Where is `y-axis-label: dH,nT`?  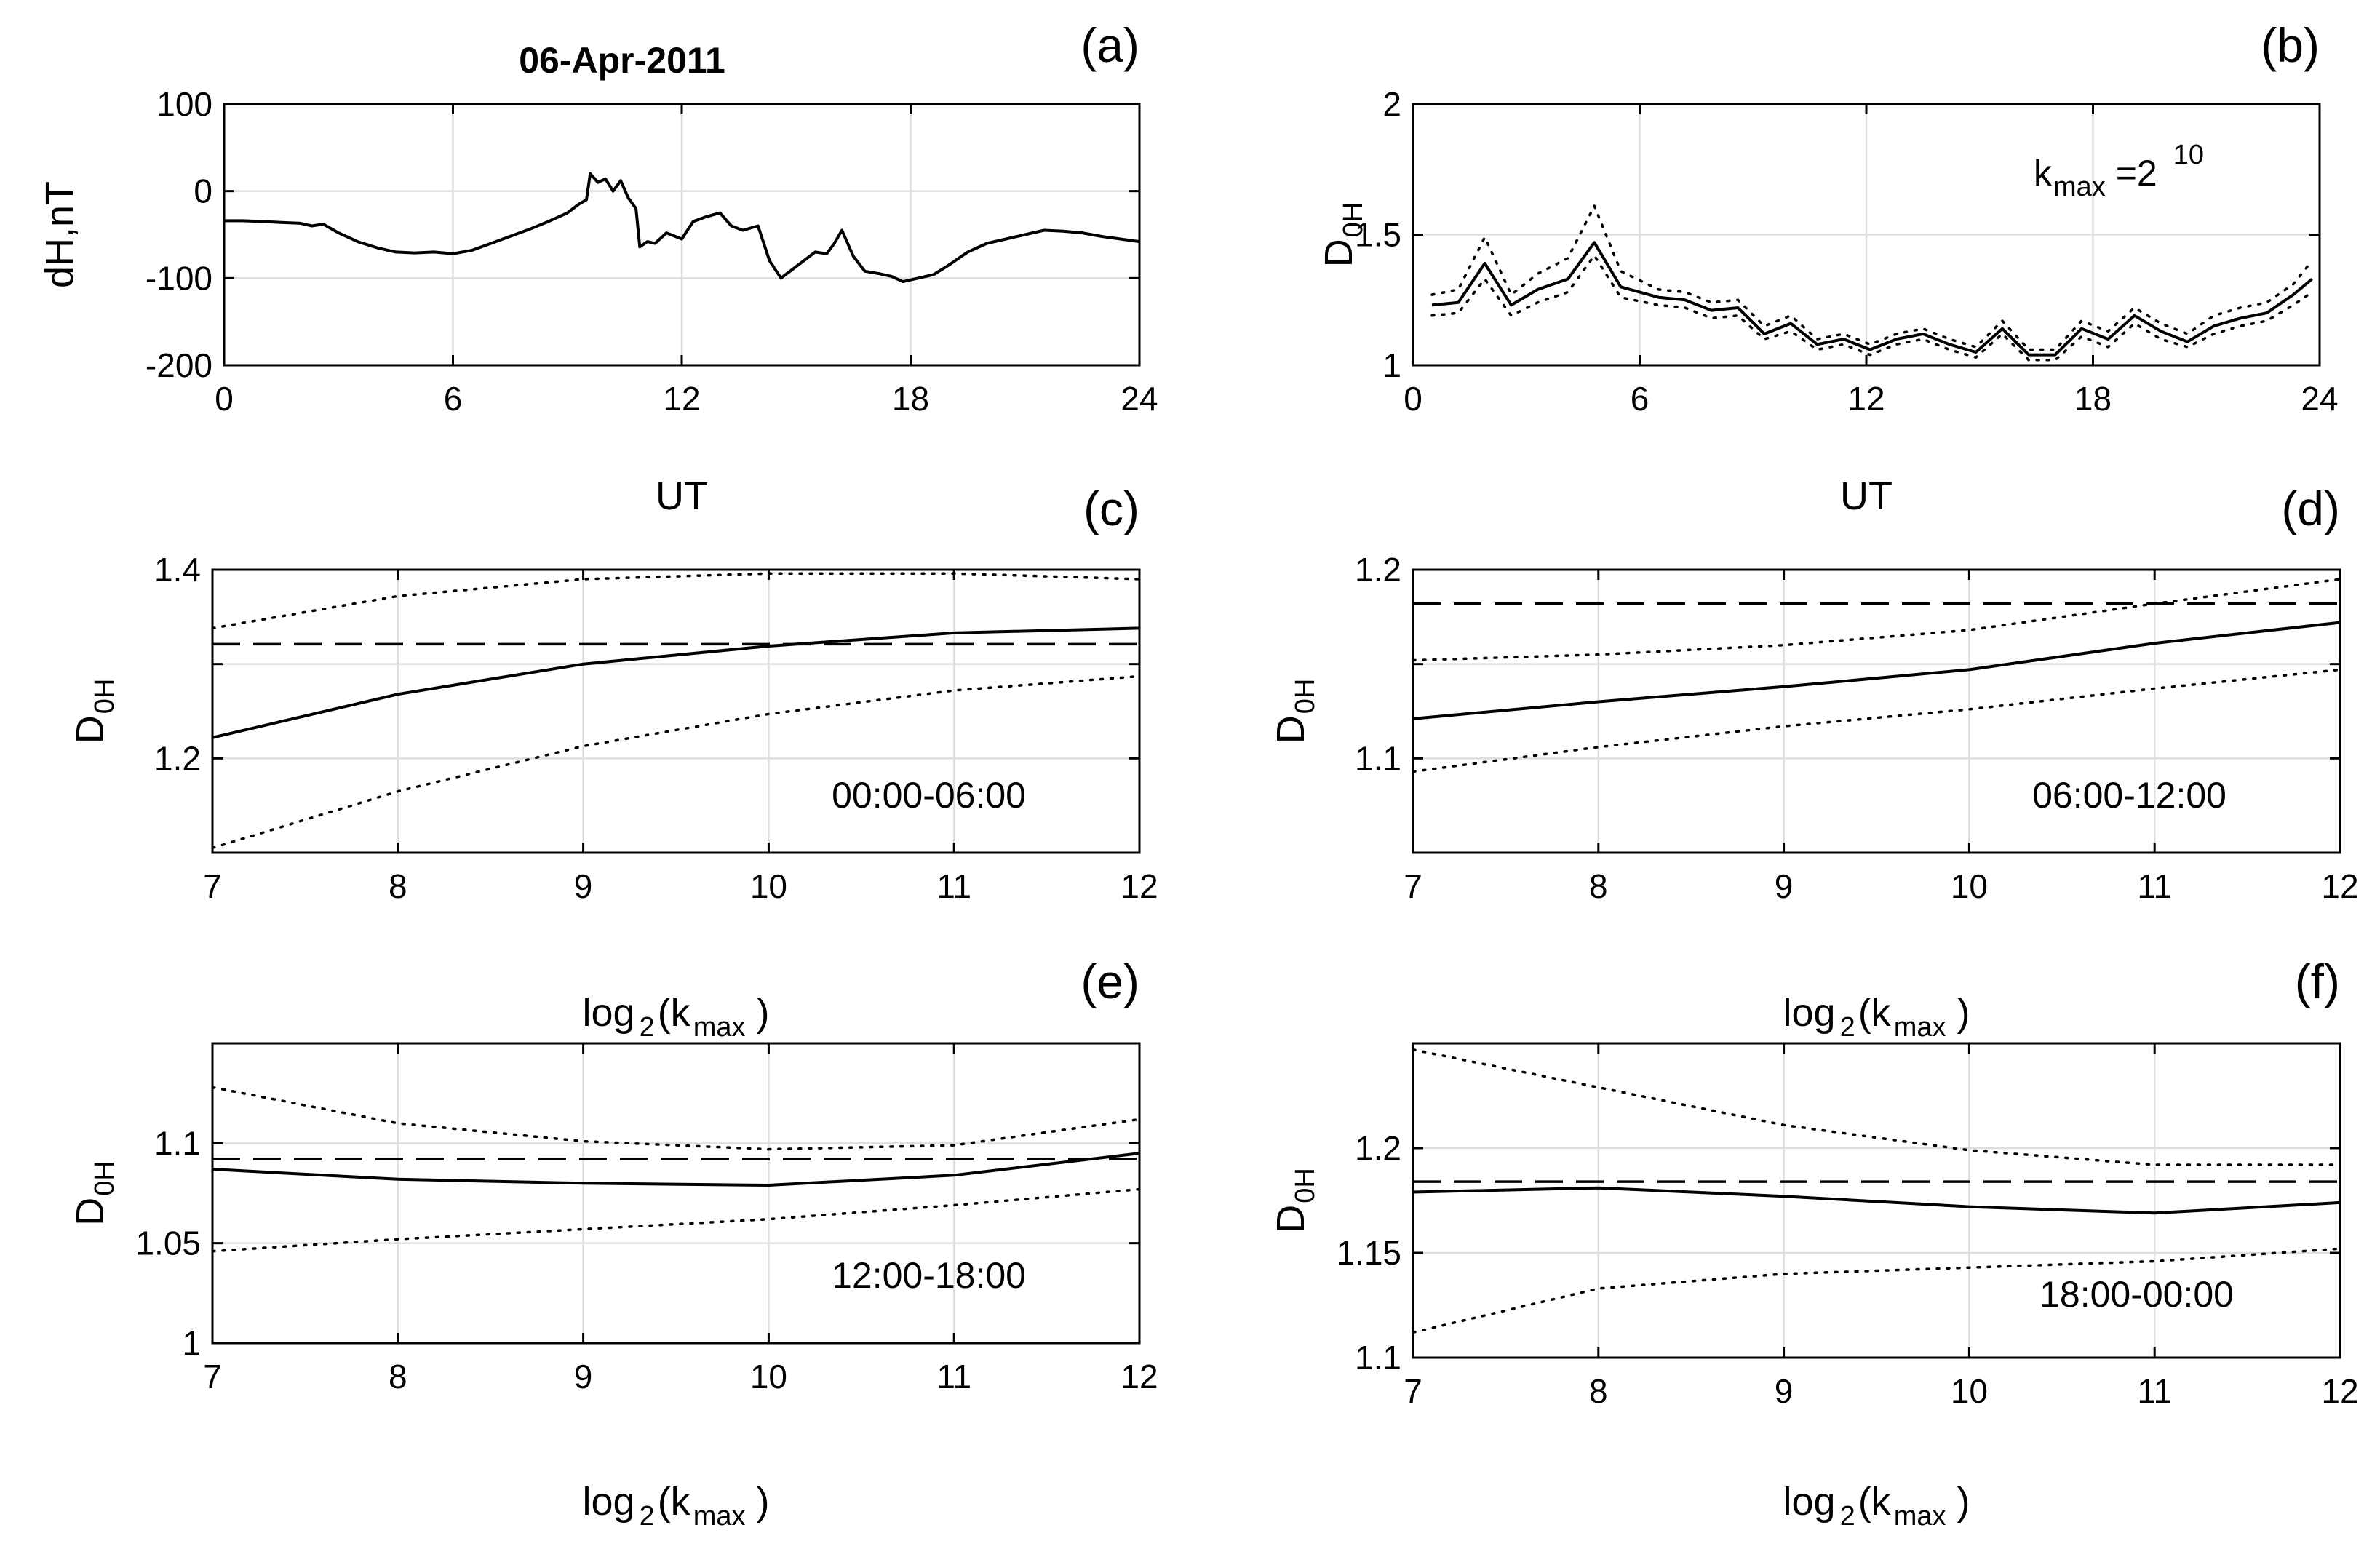 y-axis-label: dH,nT is located at coordinates (59, 234).